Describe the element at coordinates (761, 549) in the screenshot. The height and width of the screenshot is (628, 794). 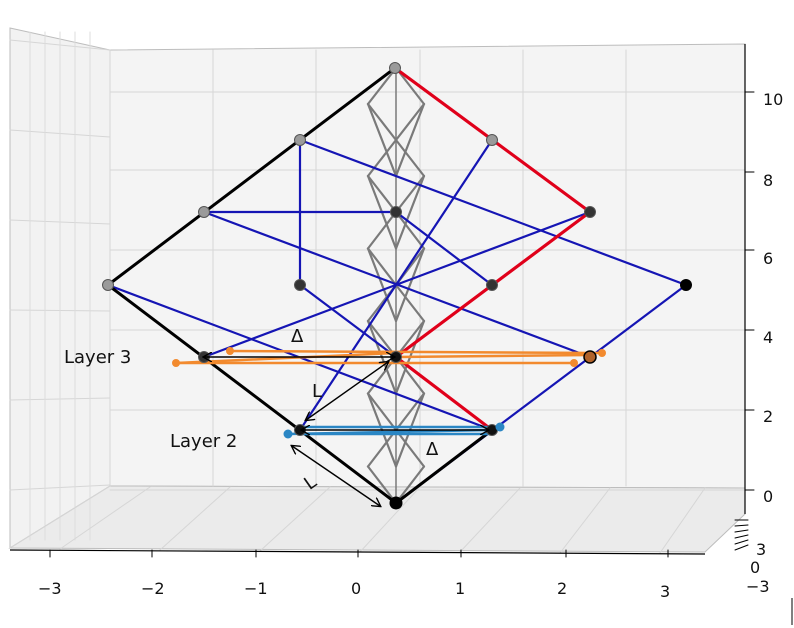
I see `y-tick-label: 3` at that location.